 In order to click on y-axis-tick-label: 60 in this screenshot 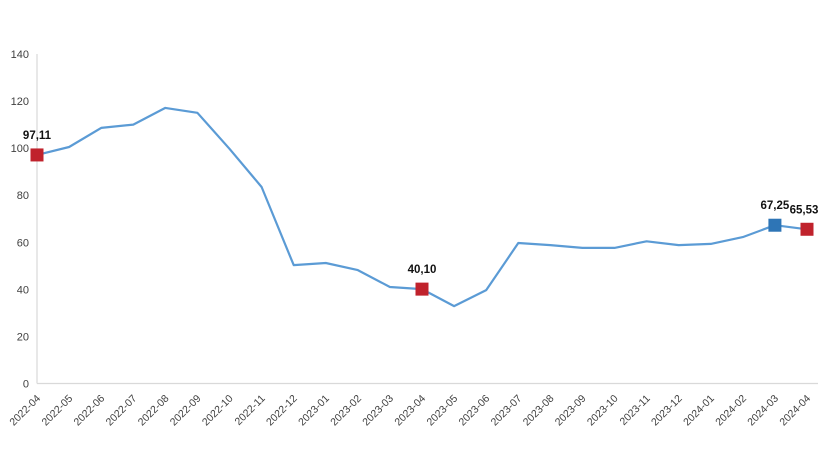, I will do `click(23, 243)`.